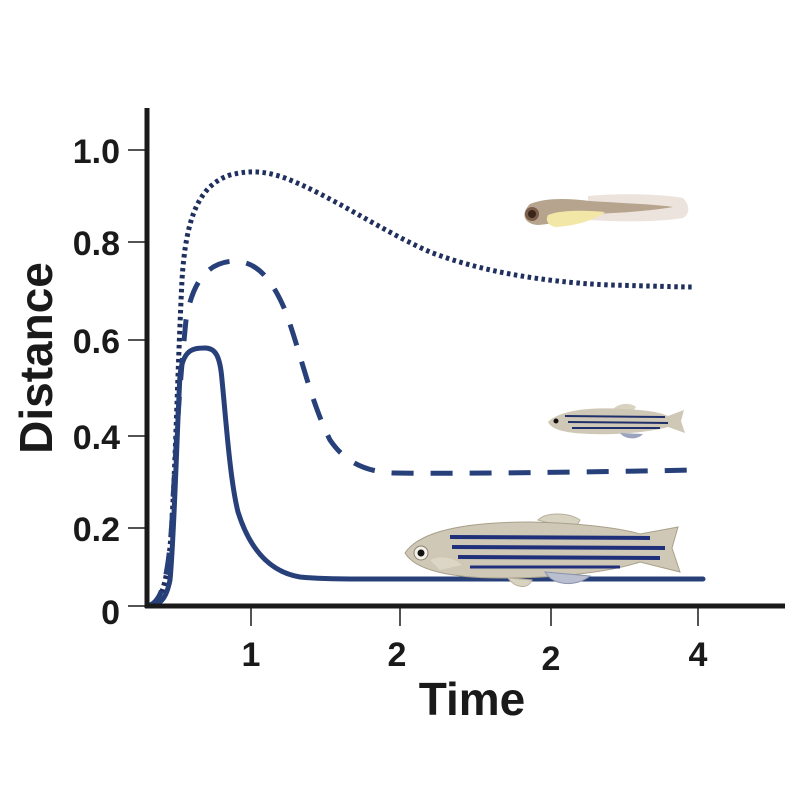 The width and height of the screenshot is (800, 800). I want to click on x-tick-labels: 1 2 2 4, so click(475, 657).